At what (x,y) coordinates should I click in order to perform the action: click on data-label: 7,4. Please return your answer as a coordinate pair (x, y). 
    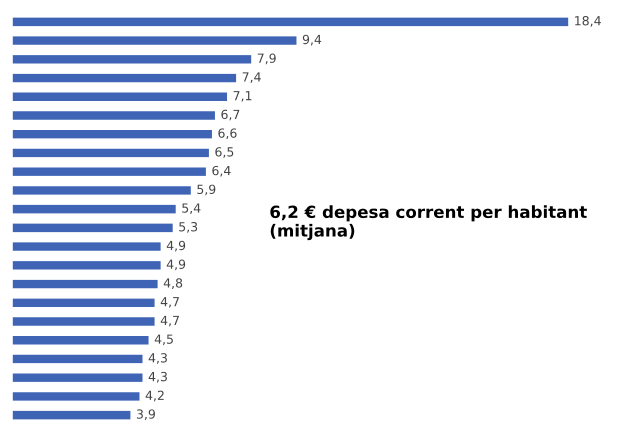
    Looking at the image, I should click on (251, 77).